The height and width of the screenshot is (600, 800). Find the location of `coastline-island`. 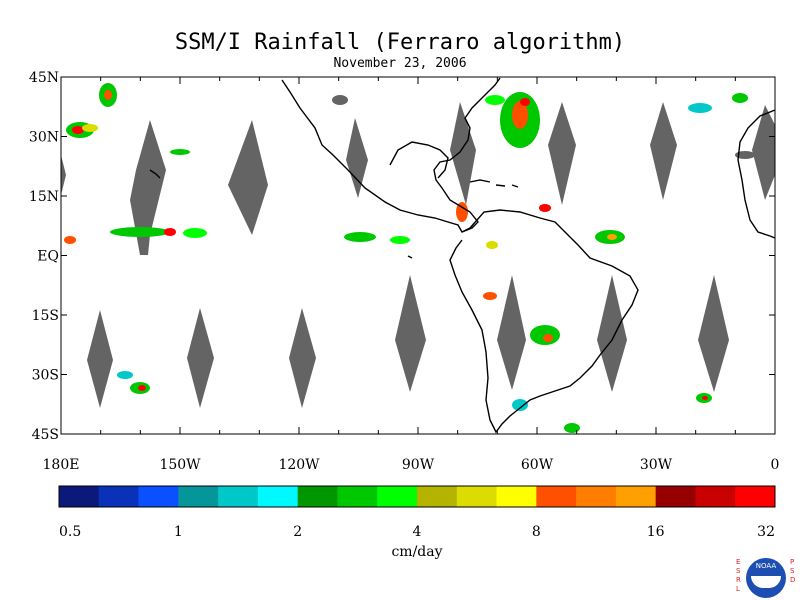

coastline-island is located at coordinates (281, 214).